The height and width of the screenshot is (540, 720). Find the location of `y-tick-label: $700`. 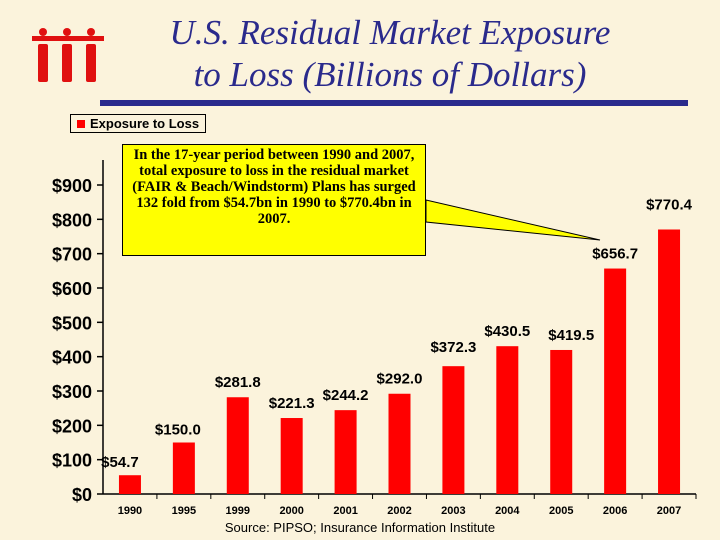

y-tick-label: $700 is located at coordinates (72, 255).